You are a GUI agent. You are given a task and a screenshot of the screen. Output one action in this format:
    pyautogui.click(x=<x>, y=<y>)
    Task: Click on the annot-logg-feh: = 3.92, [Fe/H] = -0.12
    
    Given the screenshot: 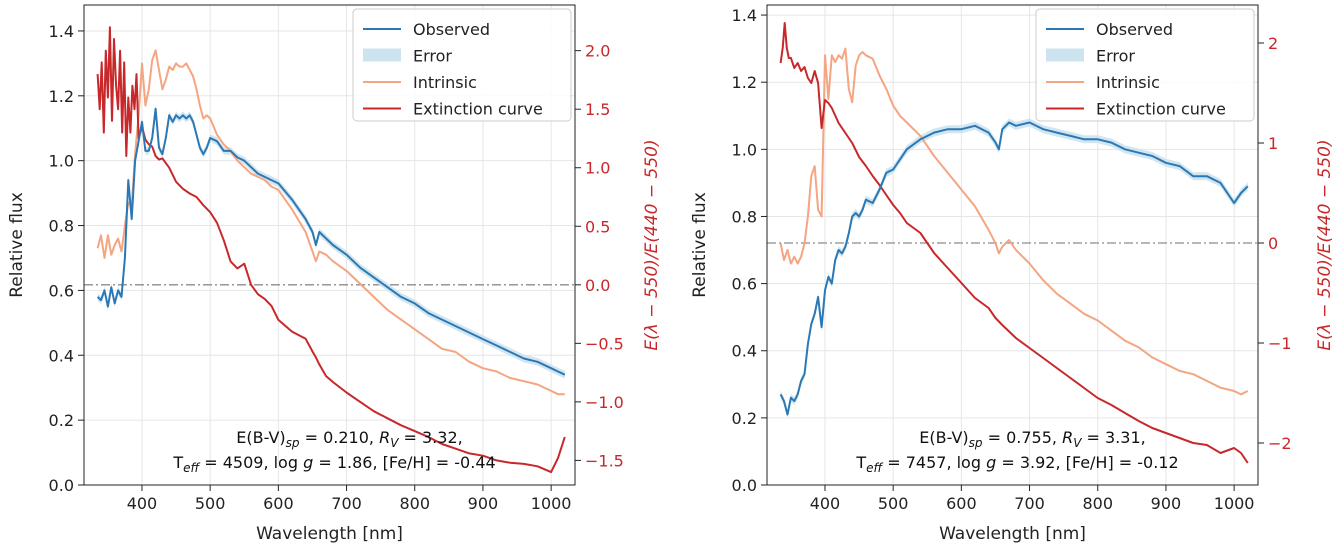 What is the action you would take?
    pyautogui.click(x=1087, y=462)
    